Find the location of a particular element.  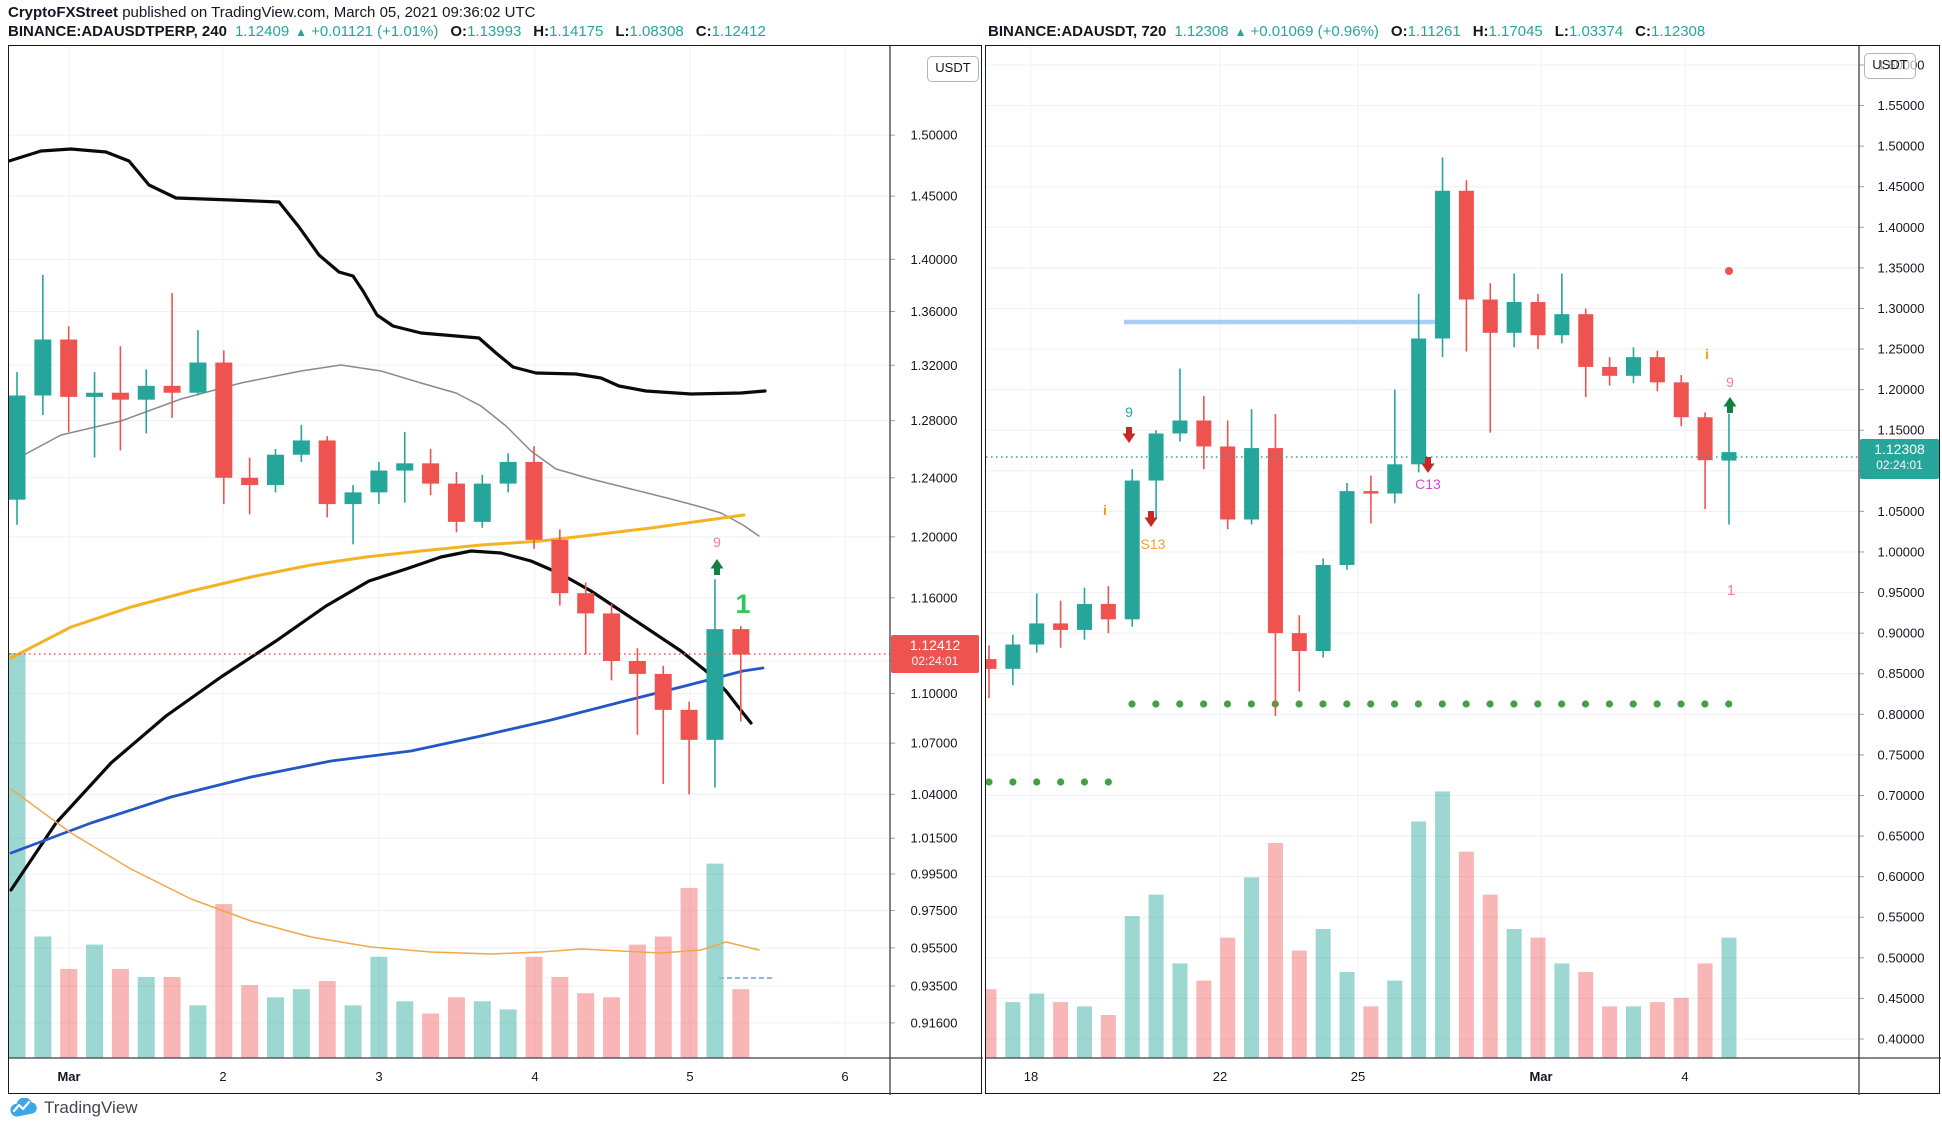

price-tick-label: 1.04000 is located at coordinates (934, 794).